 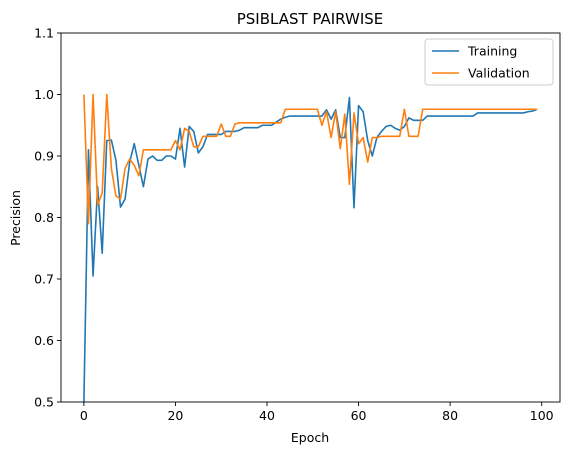 I want to click on legend-label-validation: Validation, so click(x=499, y=73).